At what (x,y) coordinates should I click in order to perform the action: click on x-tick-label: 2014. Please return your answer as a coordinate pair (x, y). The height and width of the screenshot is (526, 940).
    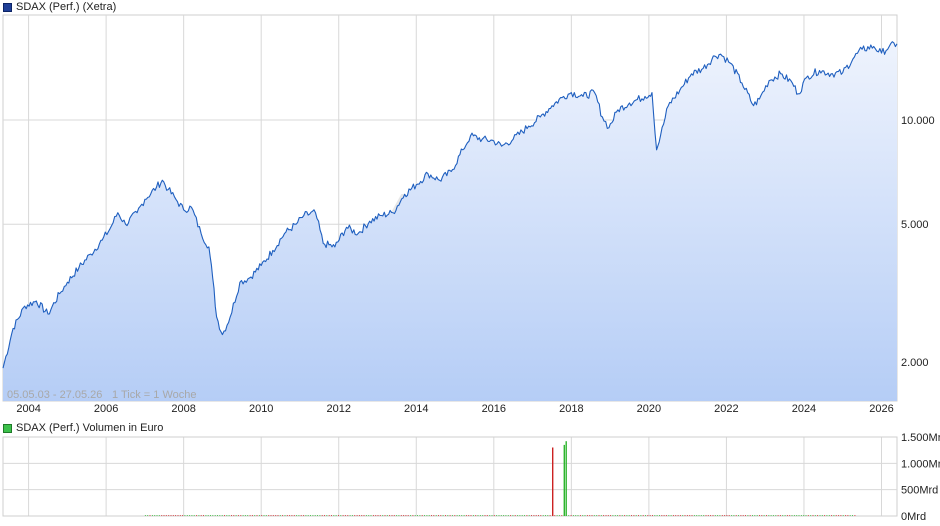
    Looking at the image, I should click on (416, 409).